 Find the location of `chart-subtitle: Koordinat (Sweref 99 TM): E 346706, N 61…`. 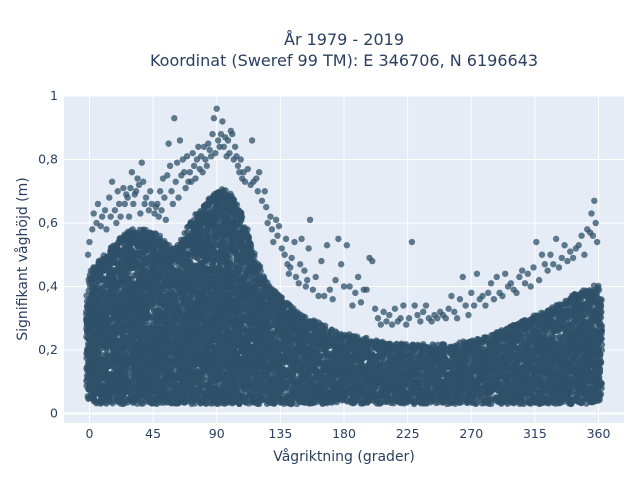

chart-subtitle: Koordinat (Sweref 99 TM): E 346706, N 61… is located at coordinates (344, 60).